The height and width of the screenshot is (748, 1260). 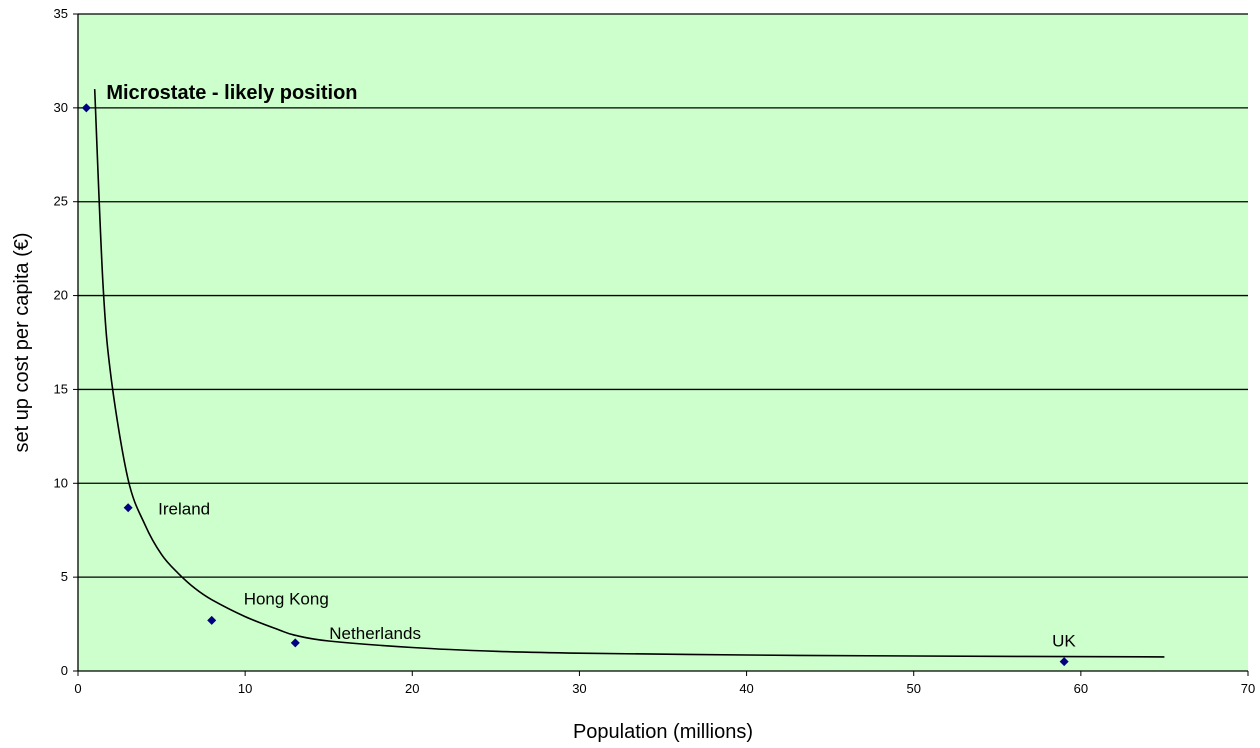 What do you see at coordinates (61, 295) in the screenshot?
I see `y-tick-label: 20` at bounding box center [61, 295].